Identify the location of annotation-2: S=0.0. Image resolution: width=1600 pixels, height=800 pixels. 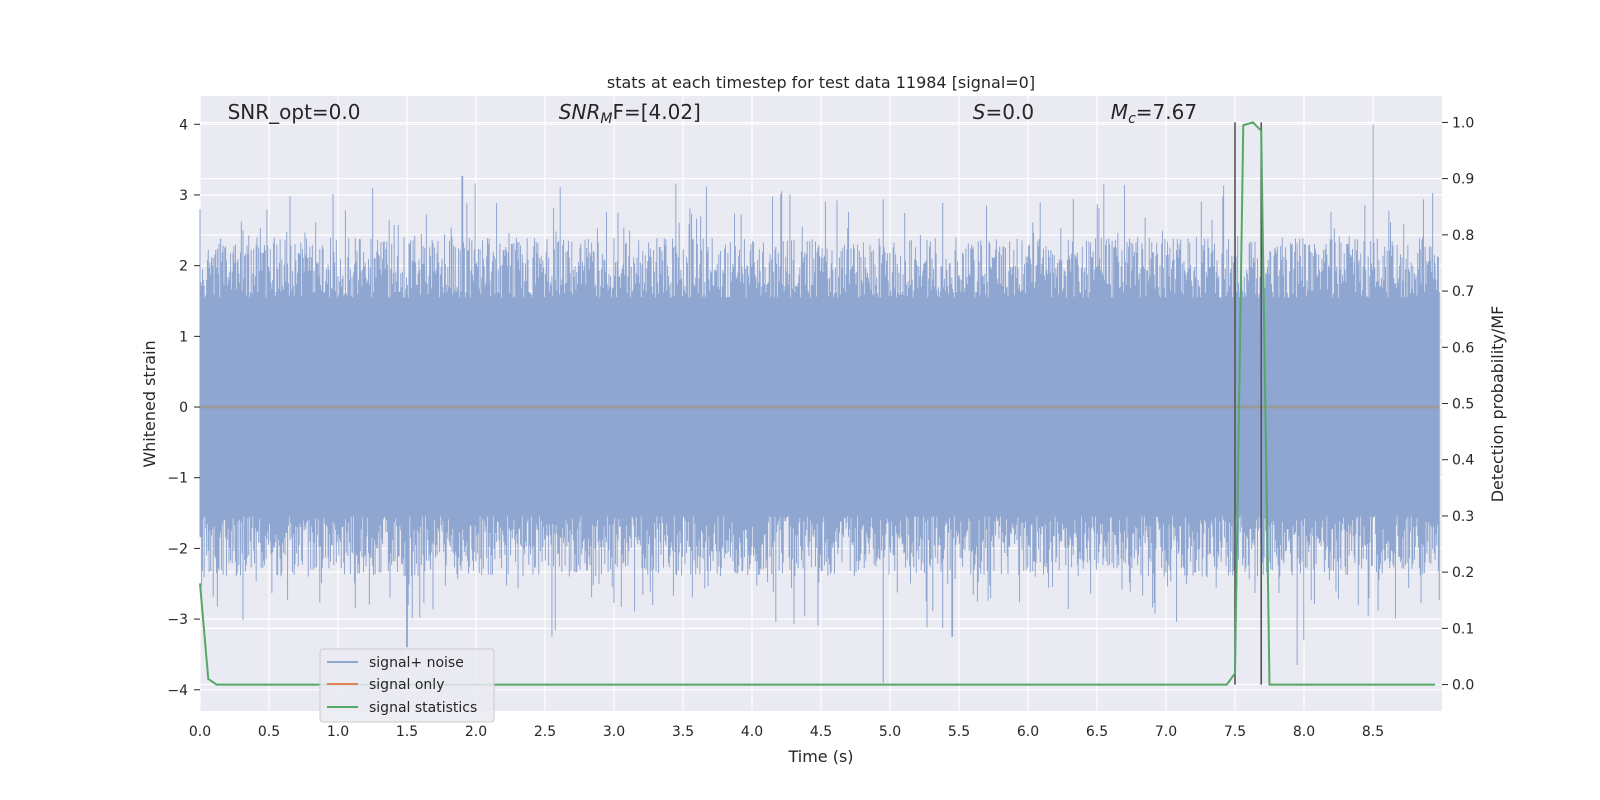
(1003, 112).